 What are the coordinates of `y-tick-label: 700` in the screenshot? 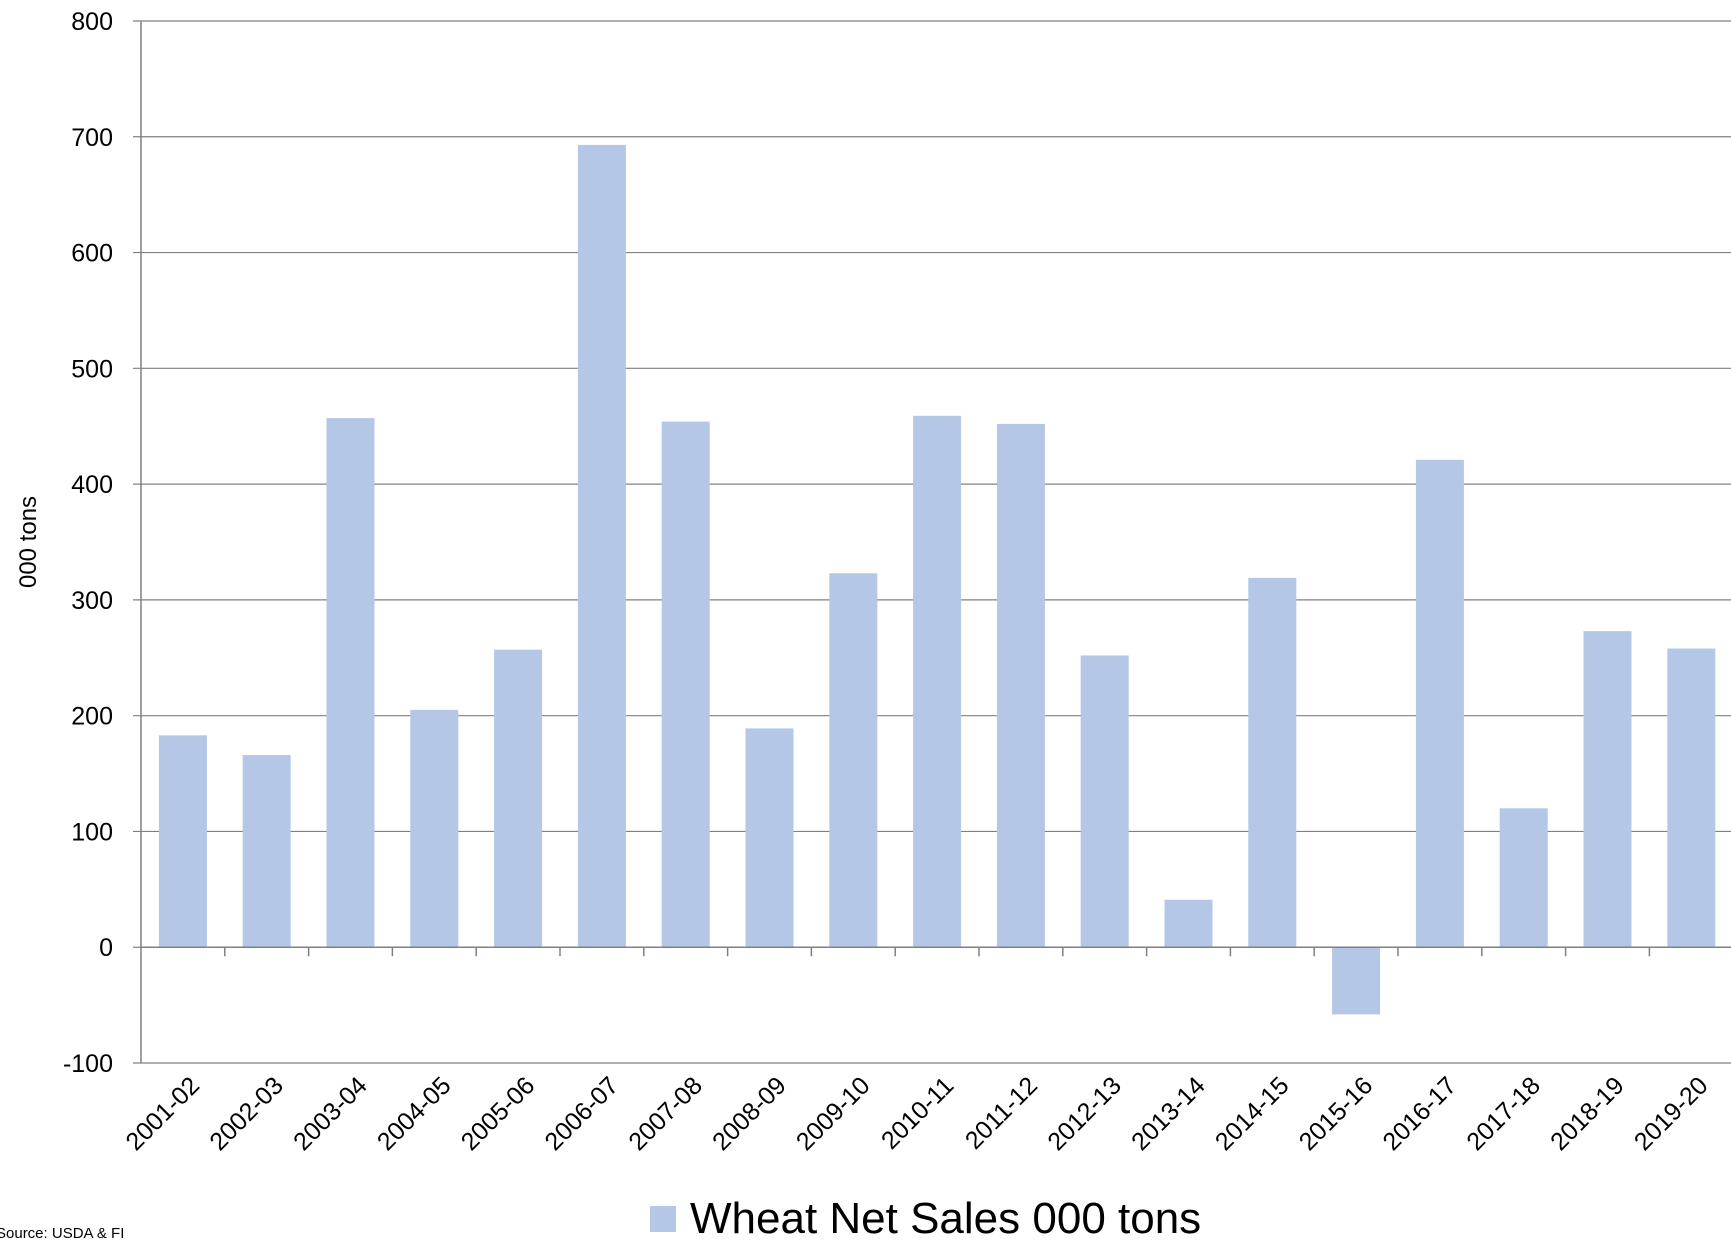 It's located at (92, 138).